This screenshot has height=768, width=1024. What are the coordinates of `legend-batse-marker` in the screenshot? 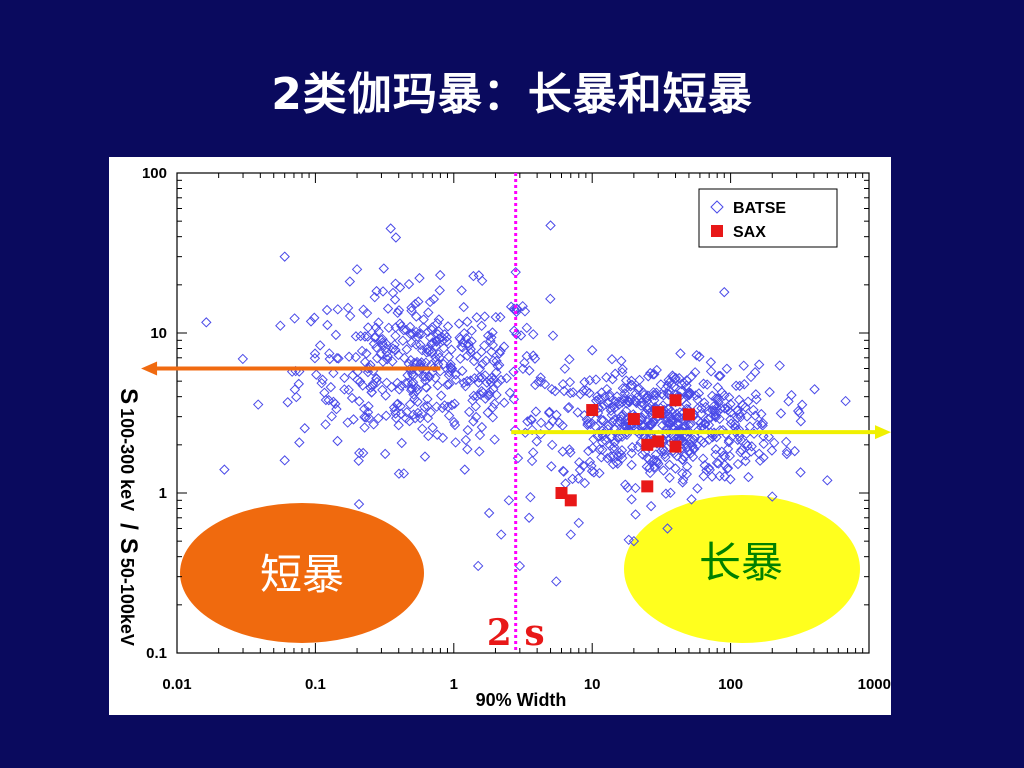 It's located at (717, 207).